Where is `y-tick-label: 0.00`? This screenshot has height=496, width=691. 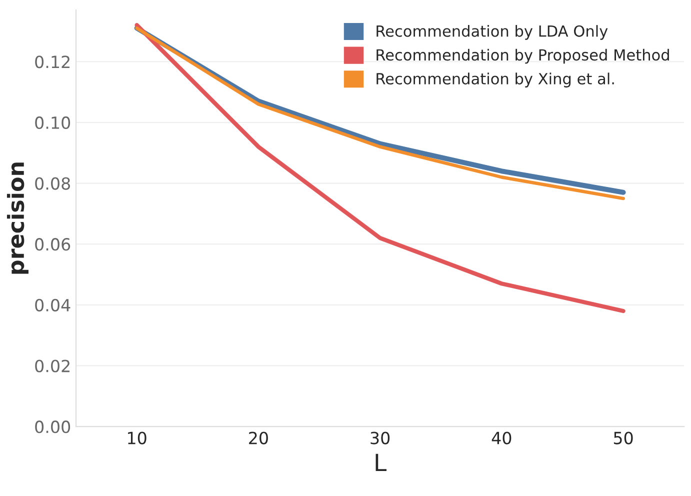
y-tick-label: 0.00 is located at coordinates (52, 427).